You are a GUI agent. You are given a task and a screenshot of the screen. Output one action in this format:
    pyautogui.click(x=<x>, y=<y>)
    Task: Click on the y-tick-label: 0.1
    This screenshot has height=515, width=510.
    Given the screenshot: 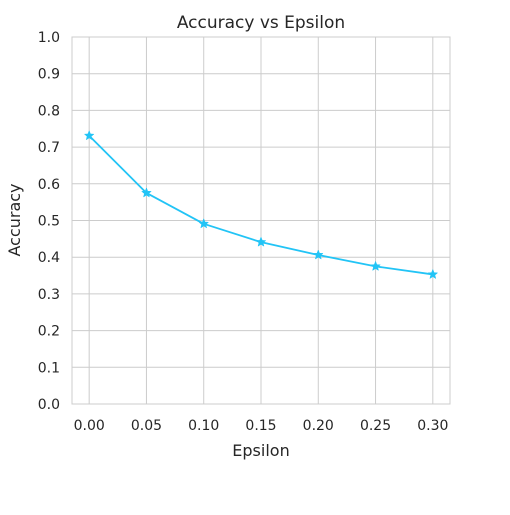 What is the action you would take?
    pyautogui.click(x=49, y=368)
    